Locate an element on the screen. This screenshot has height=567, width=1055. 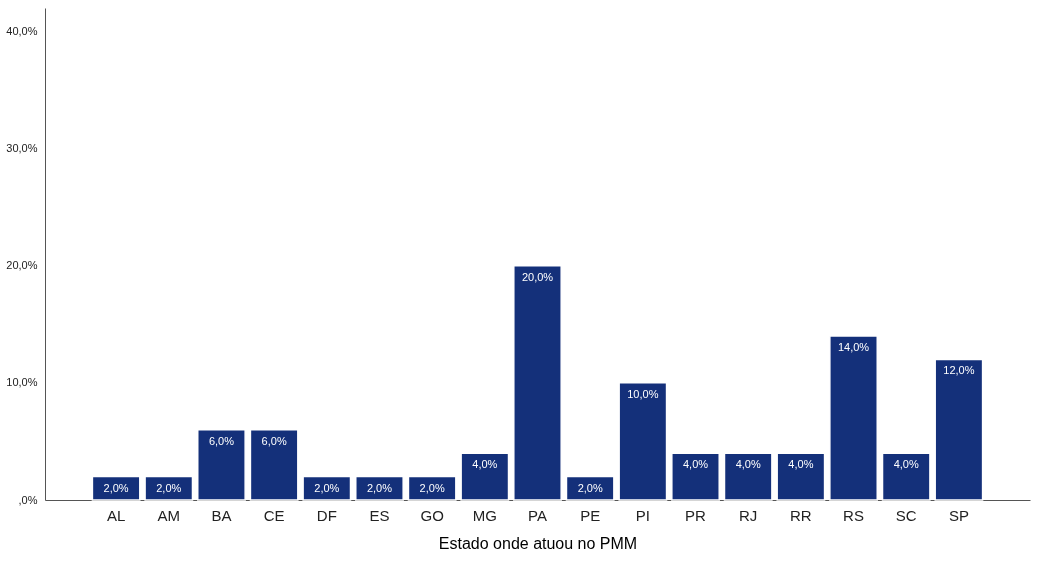
x-tick-label: MG is located at coordinates (484, 515).